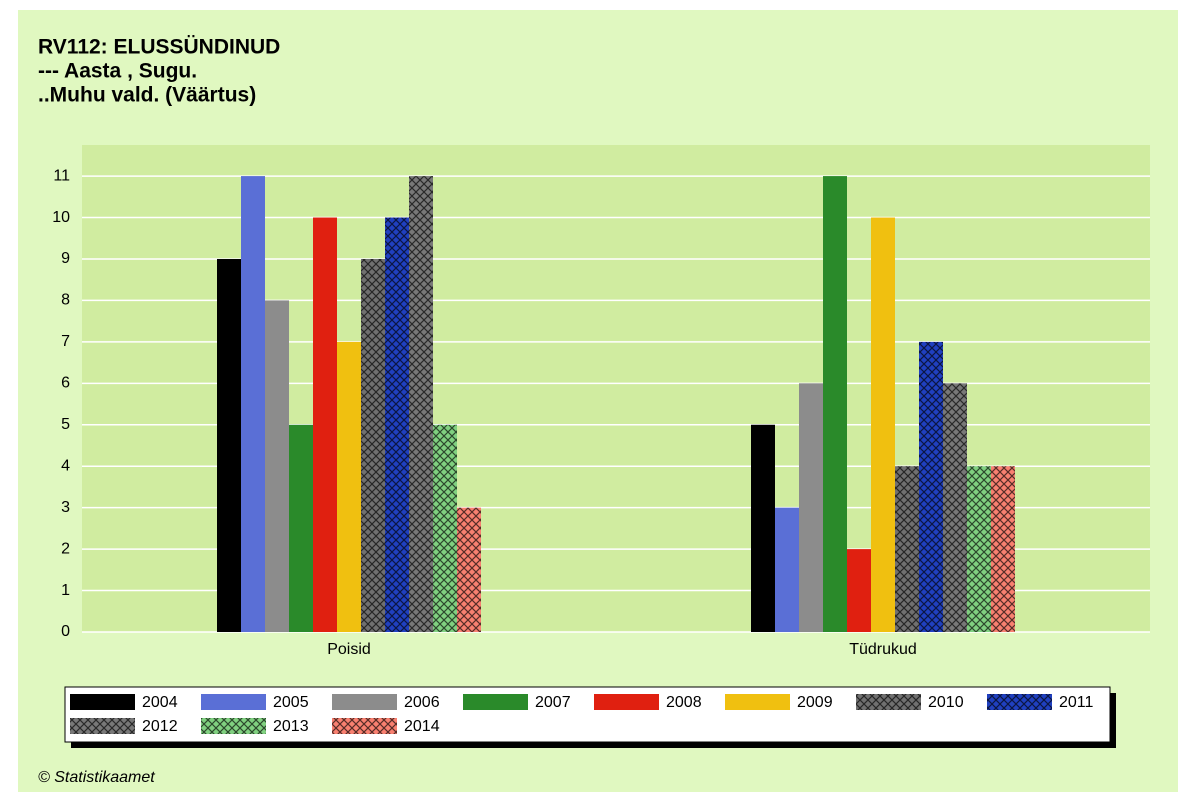 Image resolution: width=1198 pixels, height=802 pixels. Describe the element at coordinates (65, 465) in the screenshot. I see `y-tick-label: 4` at that location.